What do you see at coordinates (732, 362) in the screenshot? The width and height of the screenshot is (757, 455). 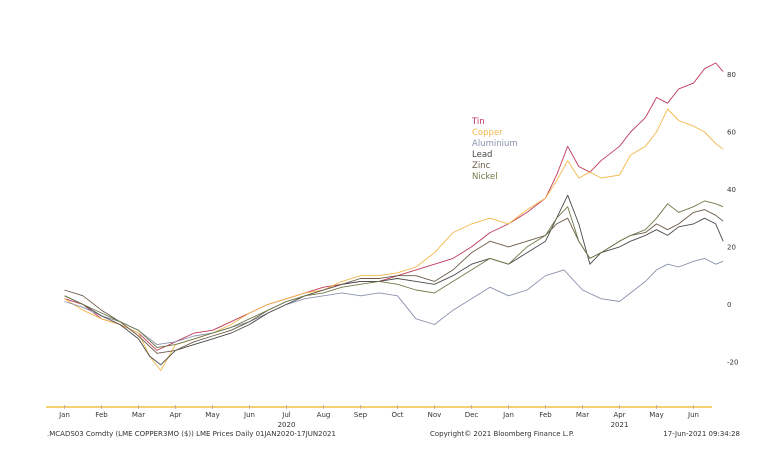 I see `y-tick-label: -20` at bounding box center [732, 362].